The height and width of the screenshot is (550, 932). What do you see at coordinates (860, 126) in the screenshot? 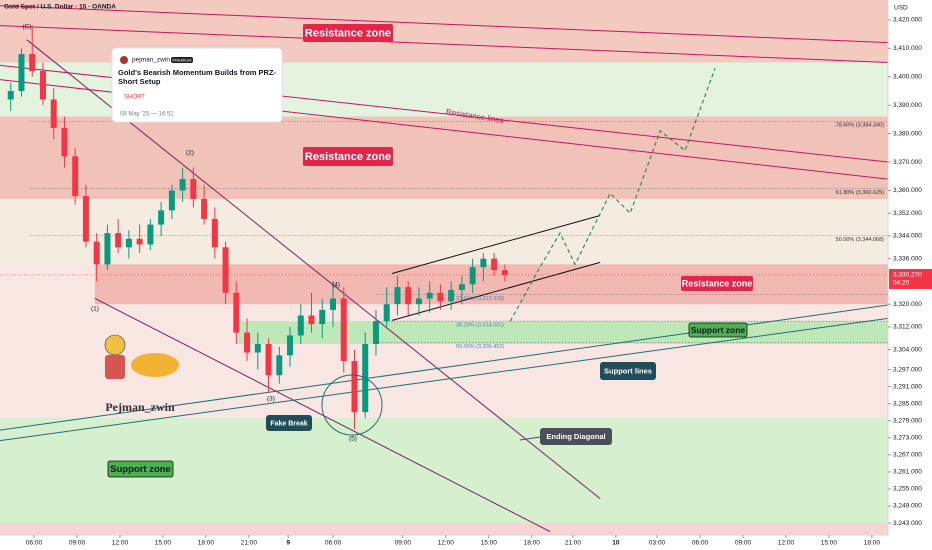
I see `fib-label: 78.60% (3,384.340)` at bounding box center [860, 126].